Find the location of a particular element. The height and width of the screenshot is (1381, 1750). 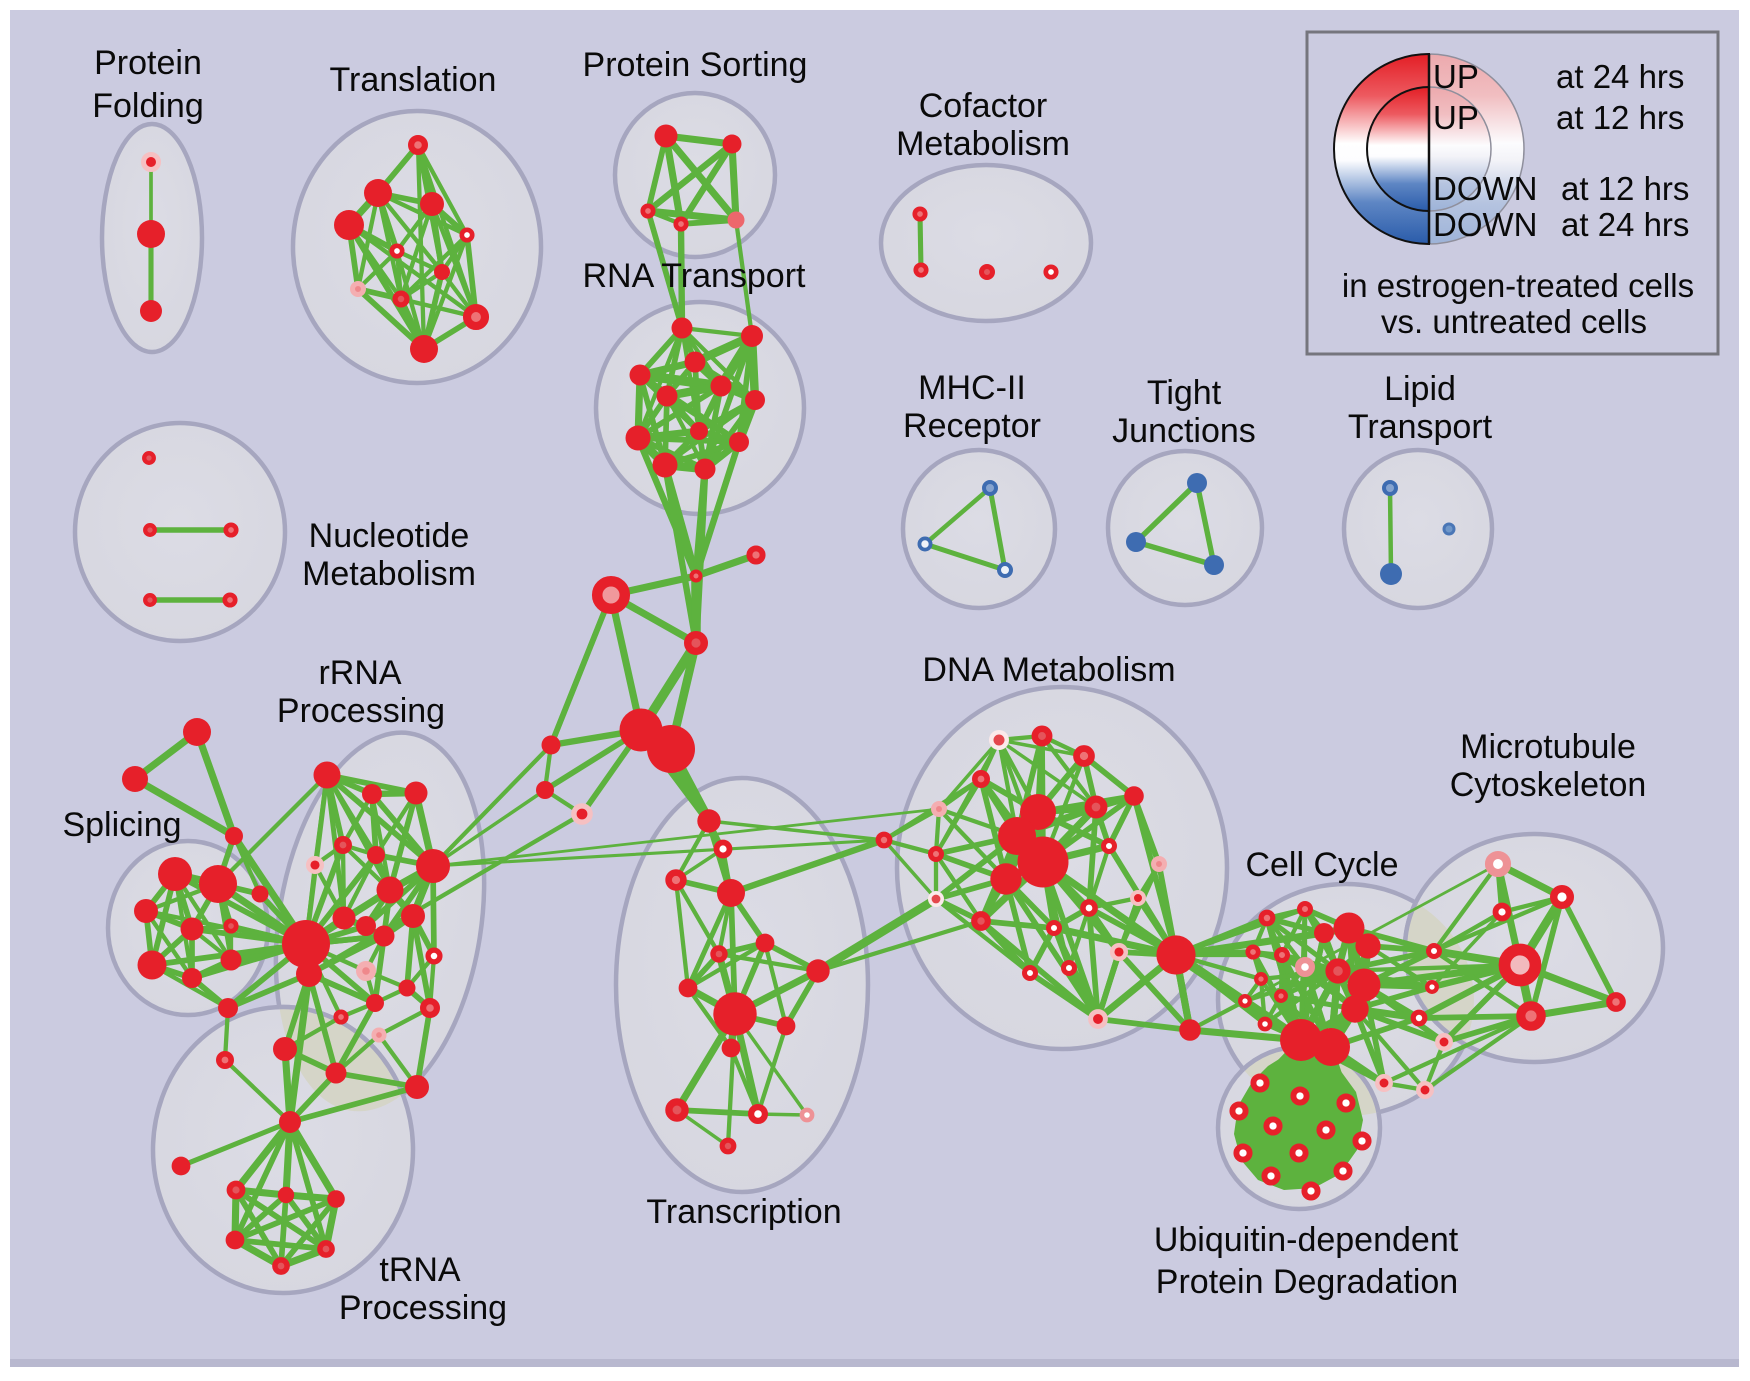

svg-text: Cofactor is located at coordinates (983, 106).